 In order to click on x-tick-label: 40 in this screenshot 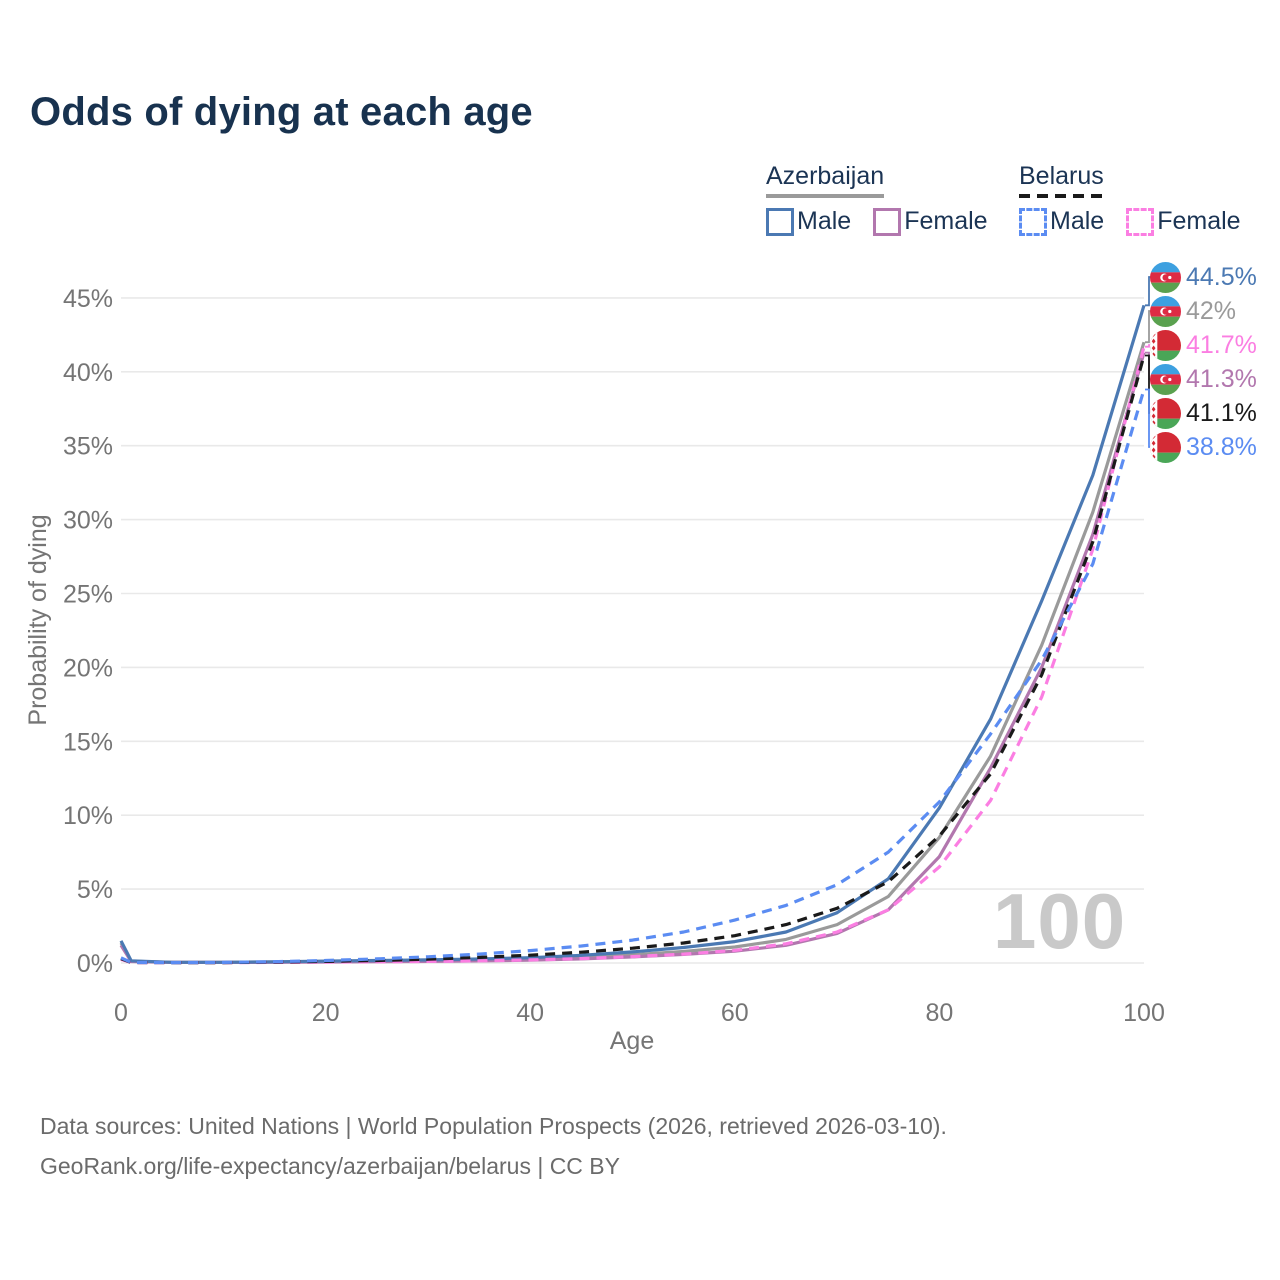, I will do `click(530, 1013)`.